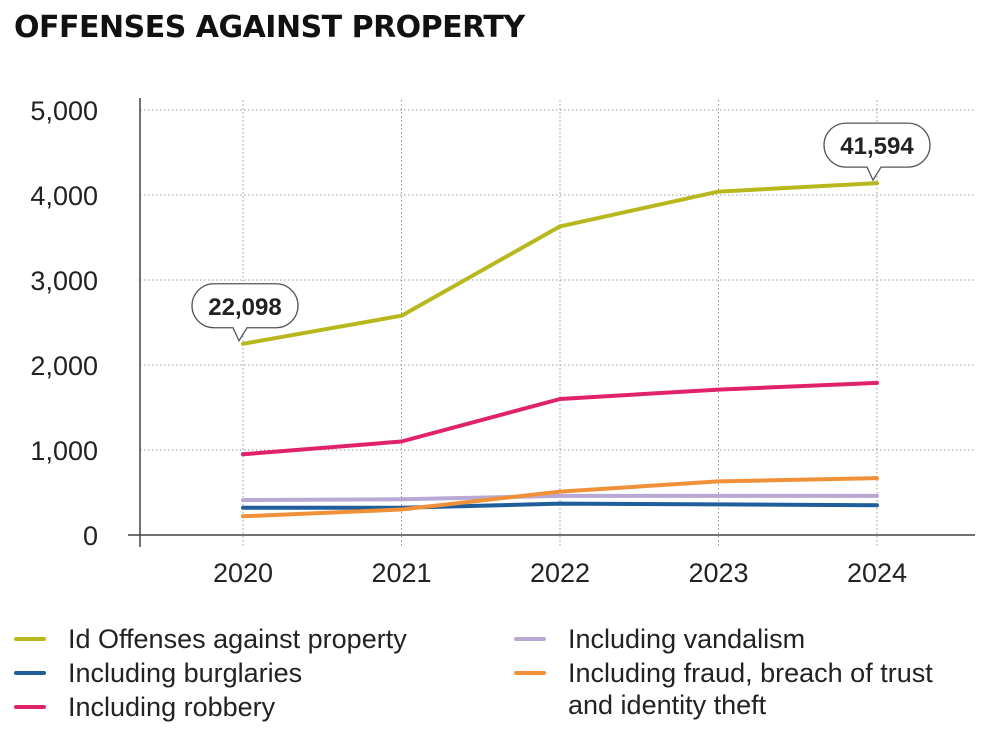 The image size is (994, 752). Describe the element at coordinates (64, 366) in the screenshot. I see `y-tick-label: 2,000` at that location.